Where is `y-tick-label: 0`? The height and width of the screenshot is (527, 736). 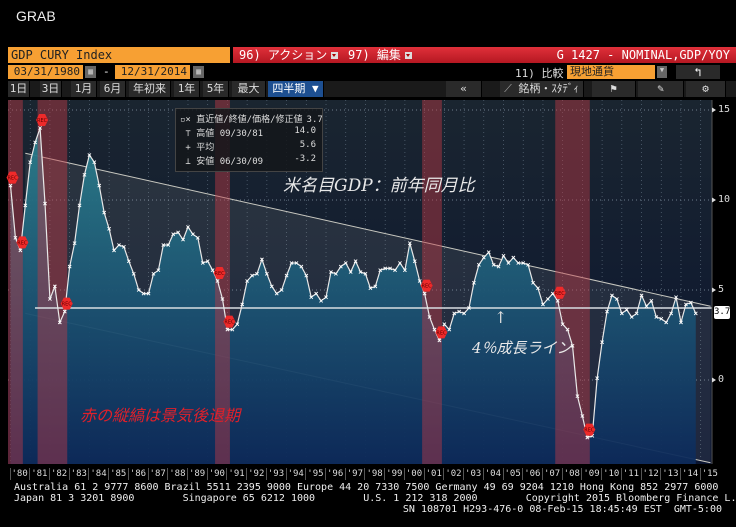 y-tick-label: 0 is located at coordinates (721, 379).